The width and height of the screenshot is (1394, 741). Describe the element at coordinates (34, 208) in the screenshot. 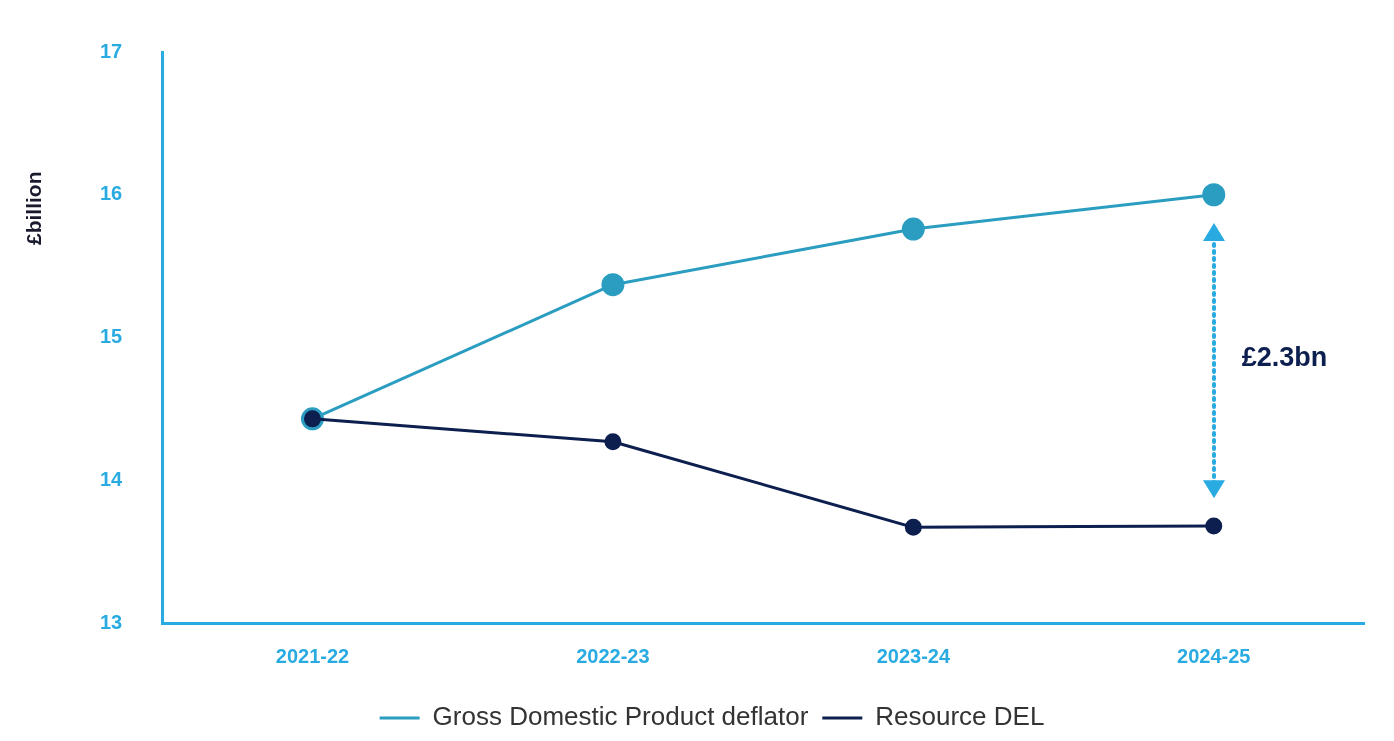

I see `y-axis-title: £billion` at that location.